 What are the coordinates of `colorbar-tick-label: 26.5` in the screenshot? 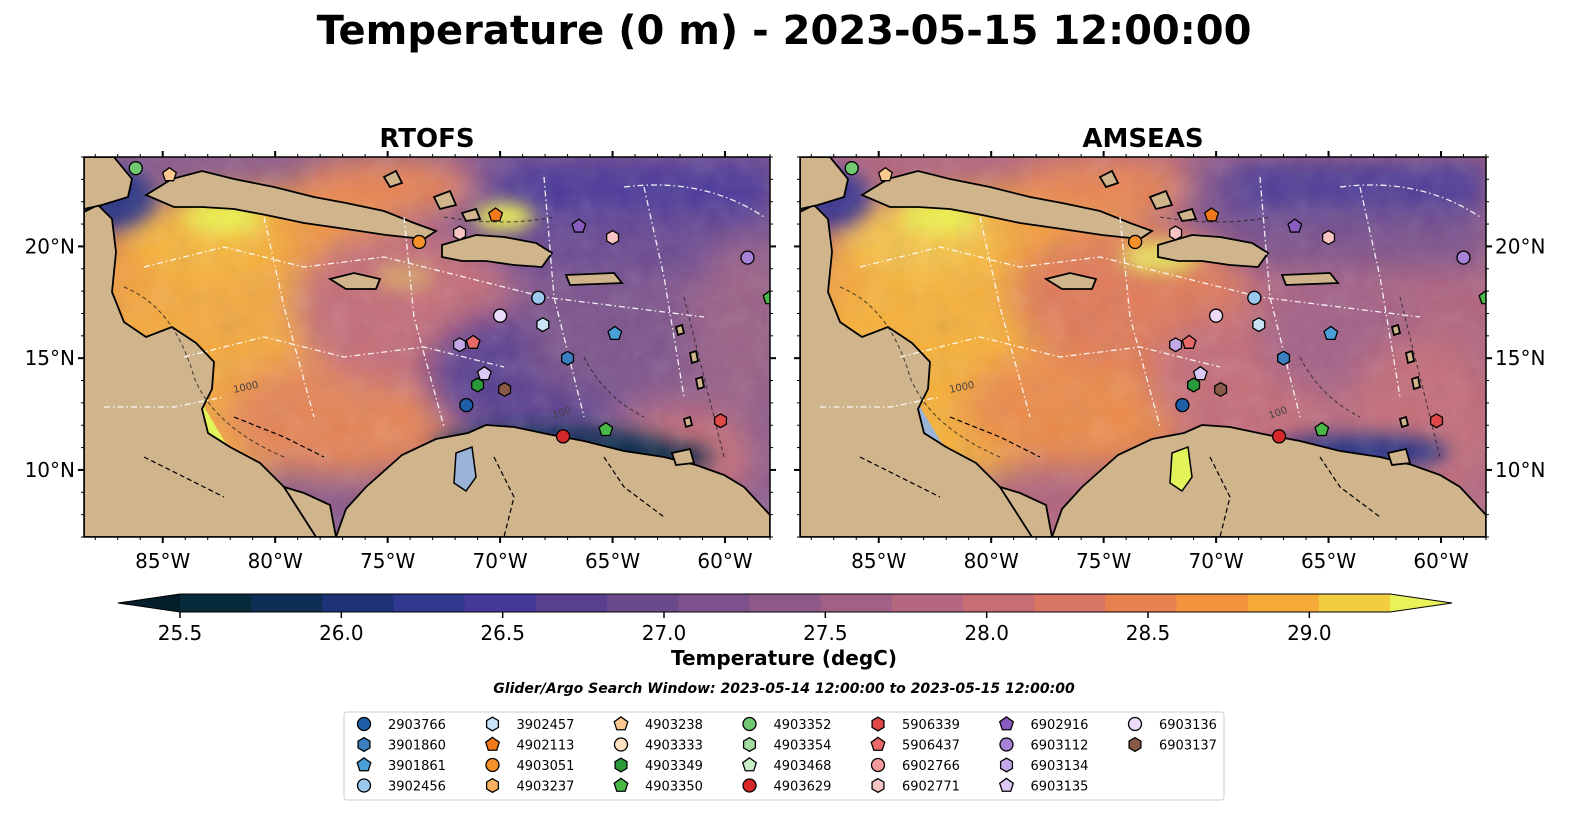 It's located at (502, 633).